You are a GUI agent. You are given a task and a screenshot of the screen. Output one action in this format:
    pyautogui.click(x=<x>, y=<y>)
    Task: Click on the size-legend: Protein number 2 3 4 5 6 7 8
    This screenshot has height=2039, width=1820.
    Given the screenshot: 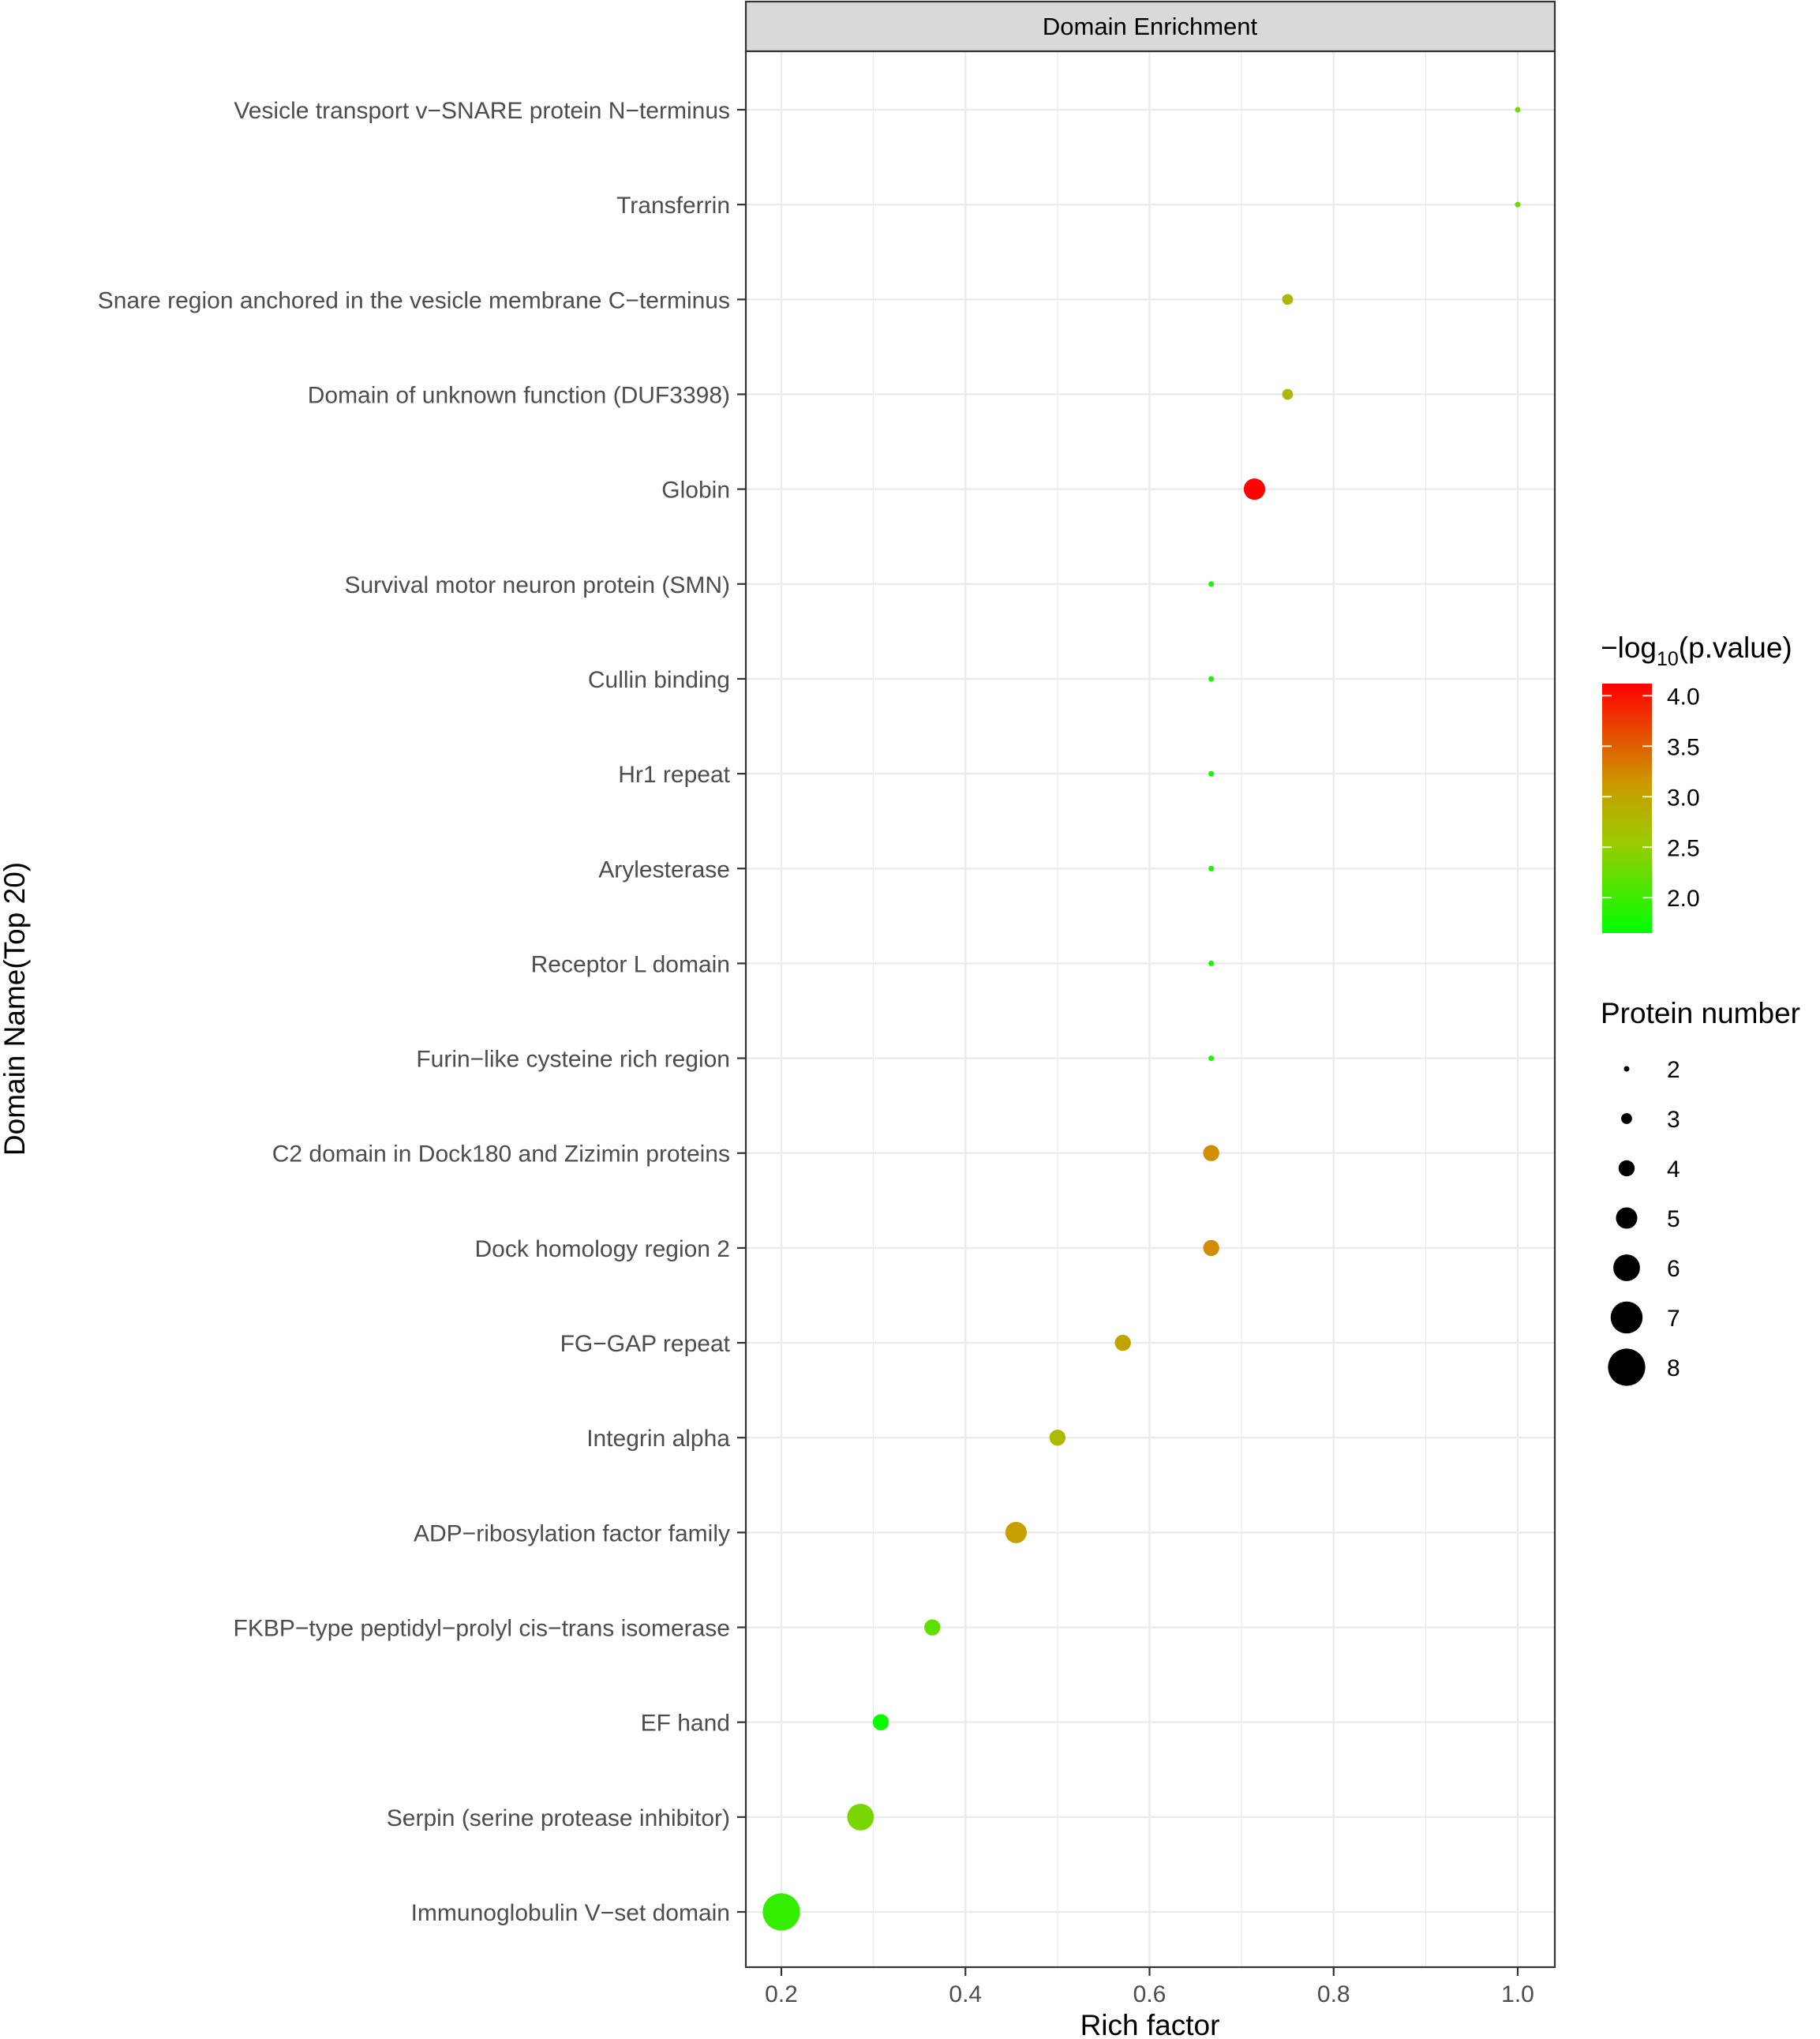 What is the action you would take?
    pyautogui.click(x=1701, y=1191)
    